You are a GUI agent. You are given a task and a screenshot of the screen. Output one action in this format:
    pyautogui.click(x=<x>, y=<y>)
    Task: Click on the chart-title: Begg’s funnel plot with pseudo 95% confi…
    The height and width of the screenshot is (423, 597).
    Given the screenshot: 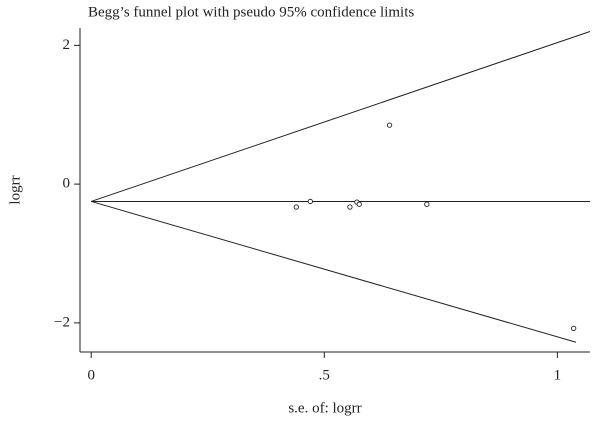 What is the action you would take?
    pyautogui.click(x=251, y=12)
    